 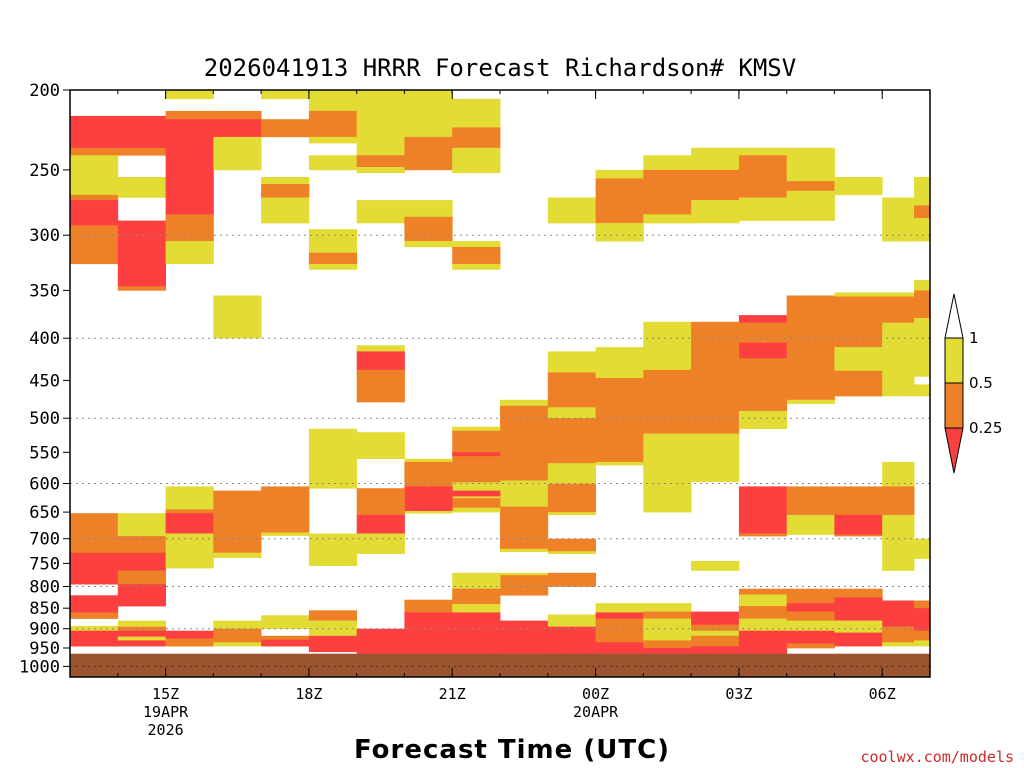 I want to click on x-tick-label: 21Z, so click(x=452, y=694).